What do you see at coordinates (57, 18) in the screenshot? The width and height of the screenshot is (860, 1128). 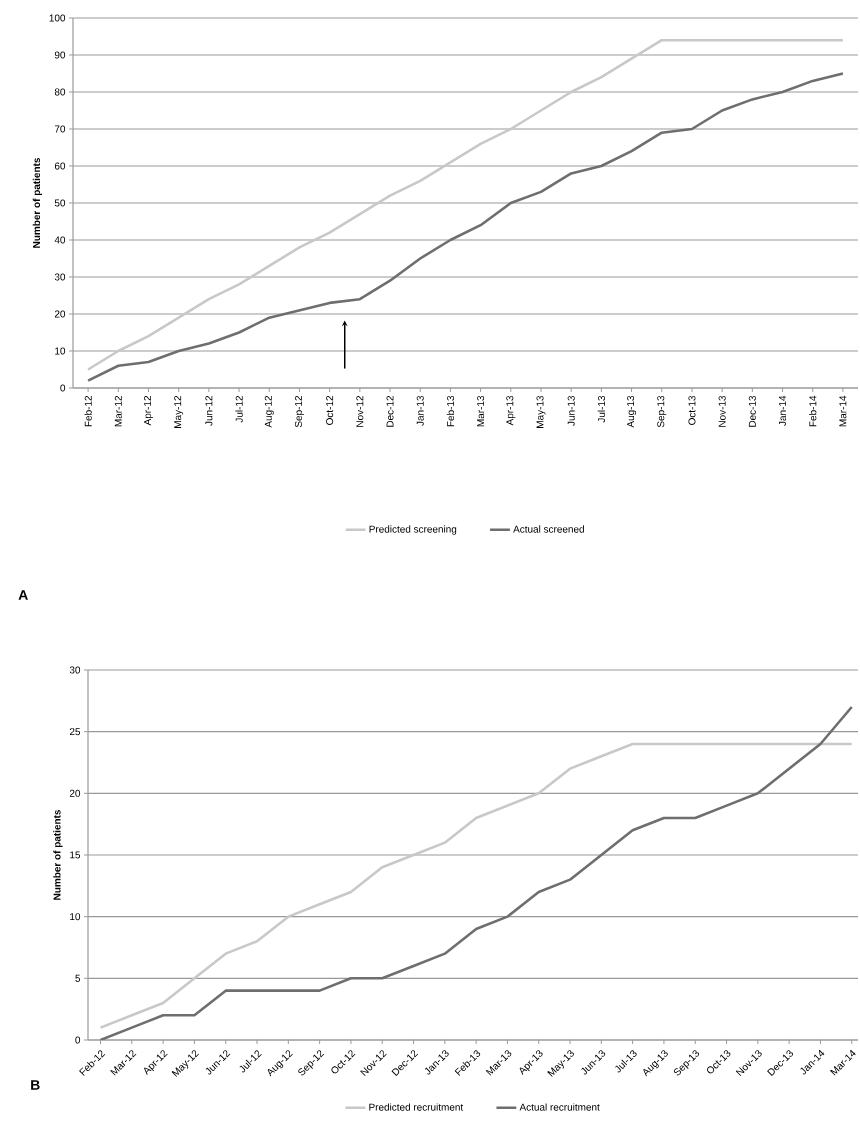 I see `y-tick-label: 100` at bounding box center [57, 18].